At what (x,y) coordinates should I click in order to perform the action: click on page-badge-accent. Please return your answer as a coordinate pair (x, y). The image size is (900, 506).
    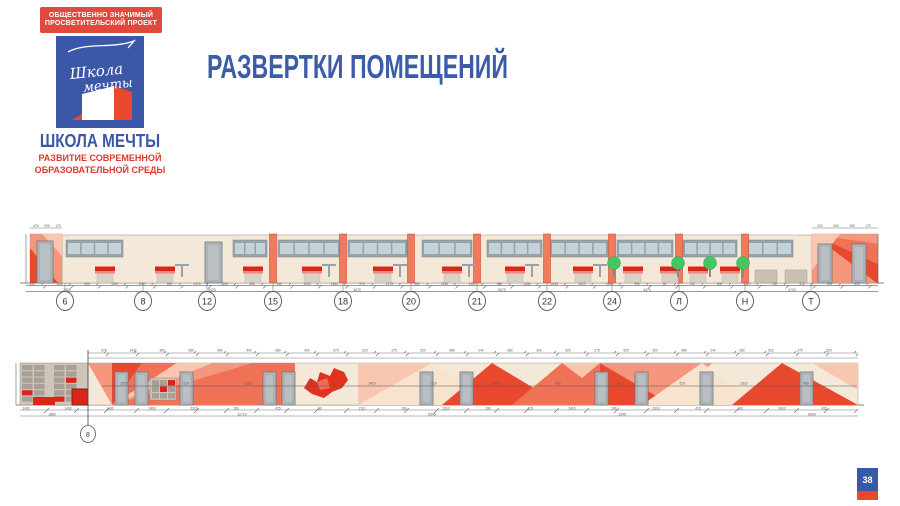
    Looking at the image, I should click on (867, 495).